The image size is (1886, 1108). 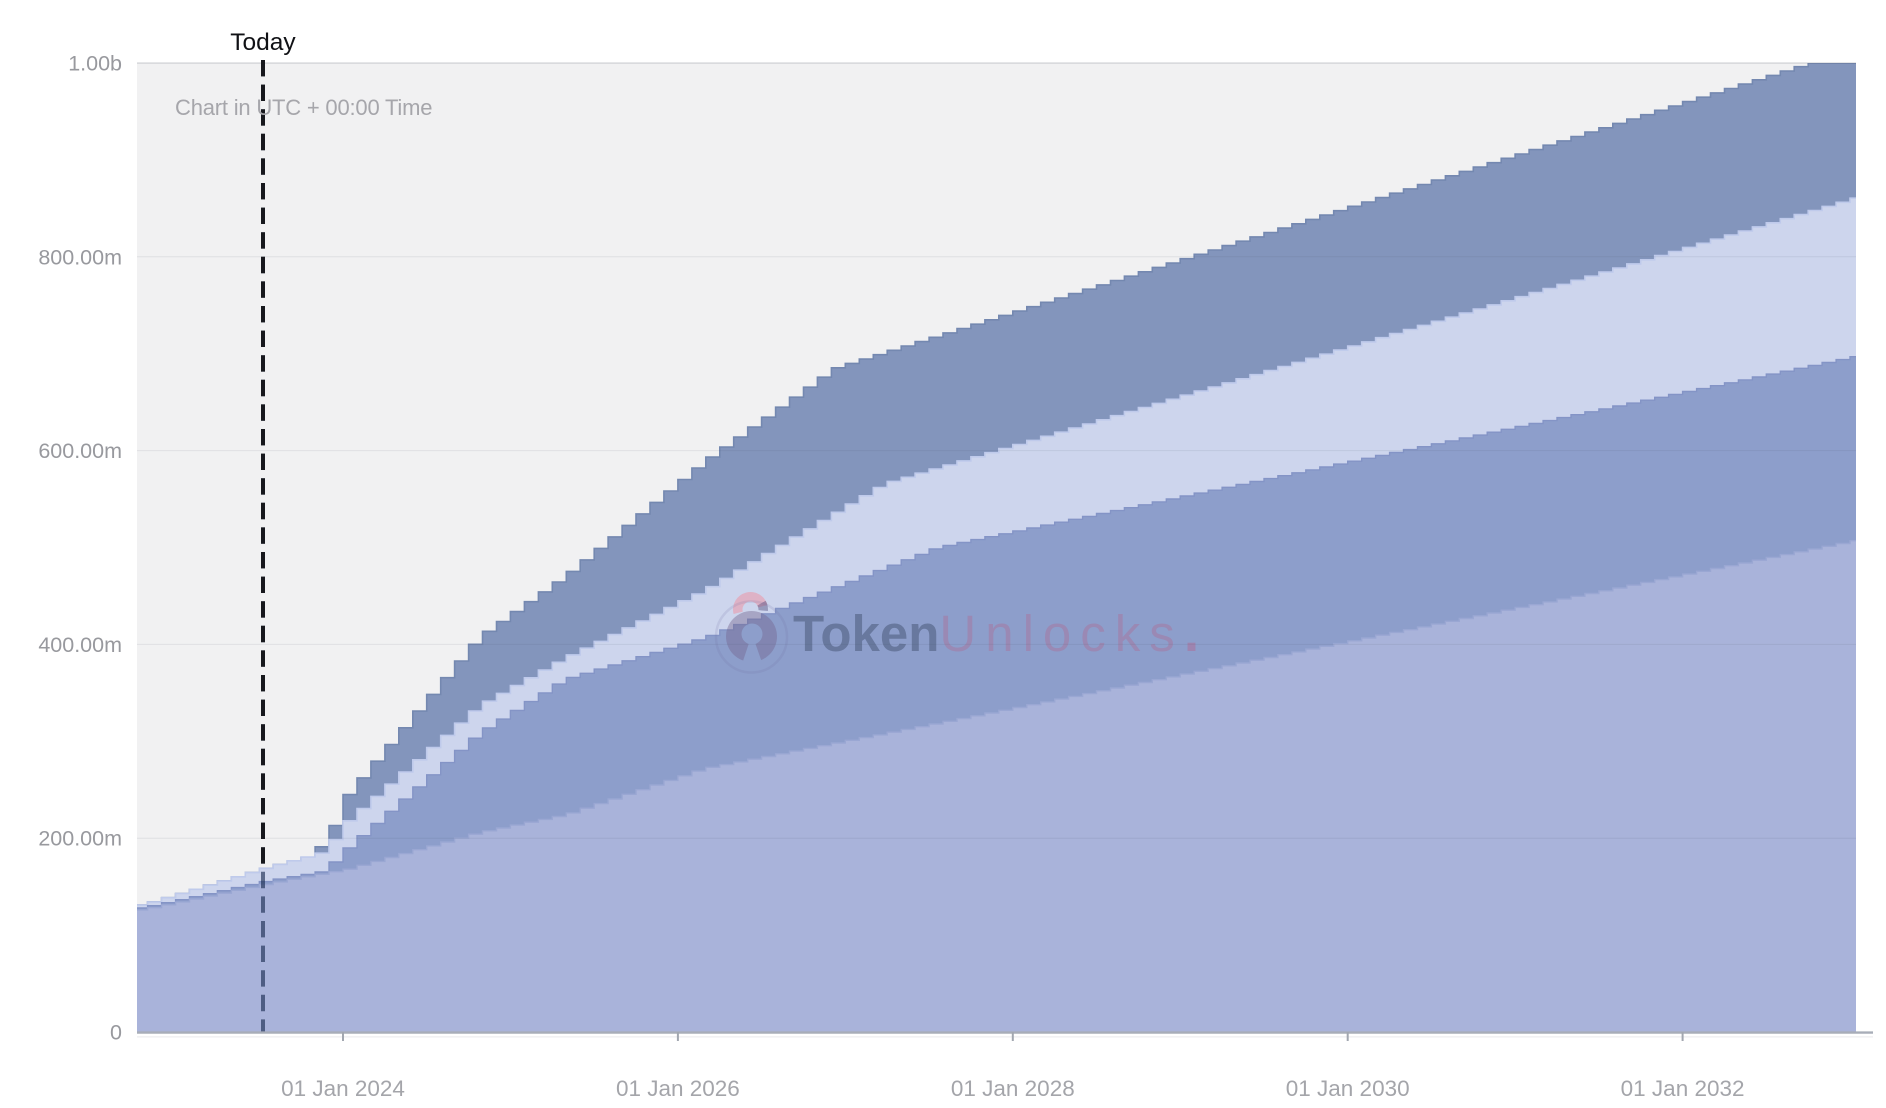 I want to click on svg-text: 600.00m, so click(x=80, y=451).